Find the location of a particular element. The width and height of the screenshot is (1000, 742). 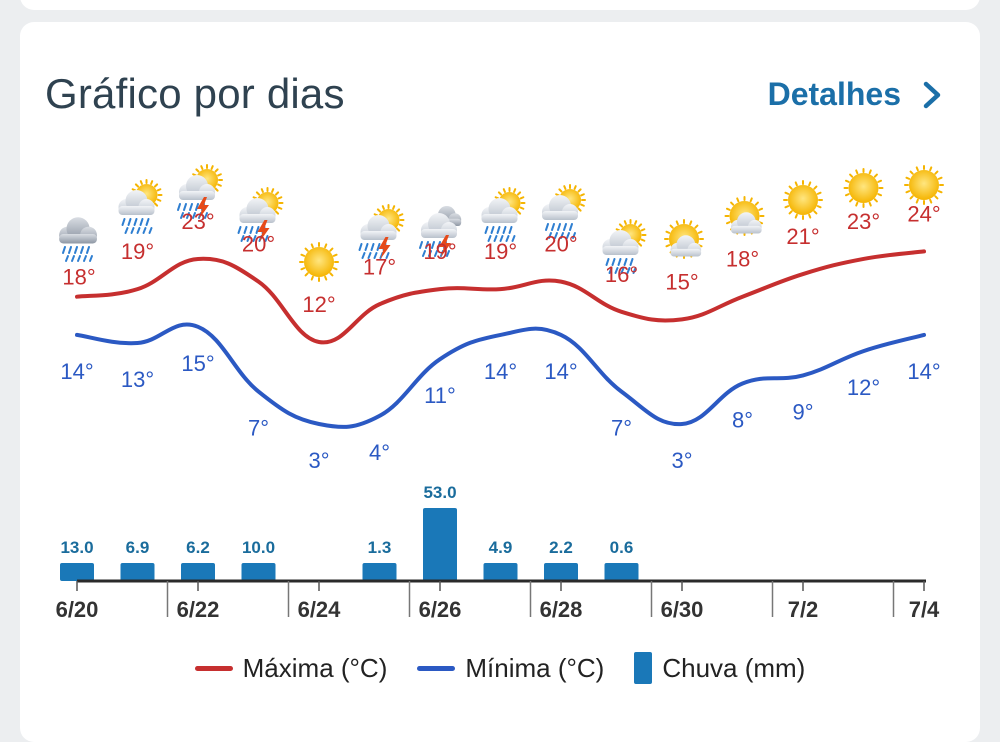

legend-max: Máxima (°C) is located at coordinates (291, 668).